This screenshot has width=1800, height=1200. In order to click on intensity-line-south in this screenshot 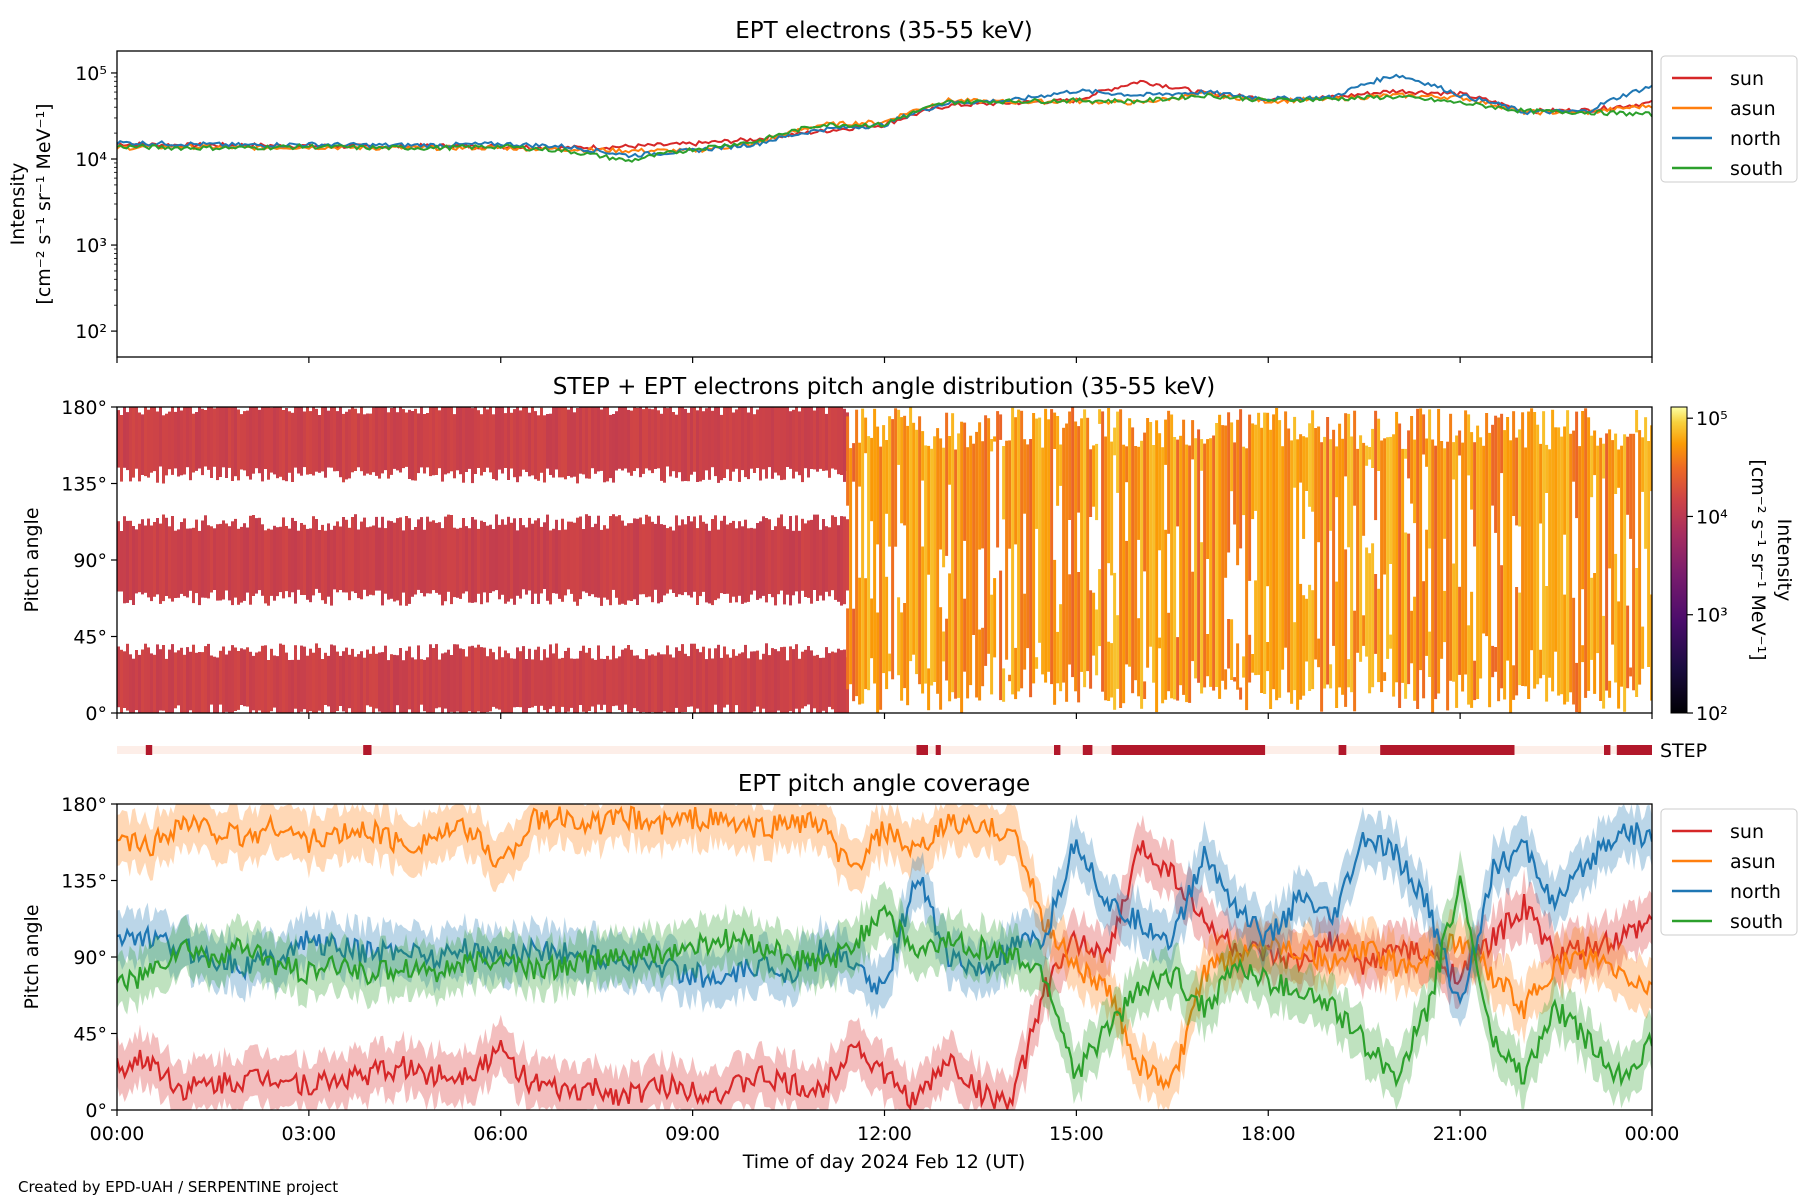, I will do `click(884, 127)`.